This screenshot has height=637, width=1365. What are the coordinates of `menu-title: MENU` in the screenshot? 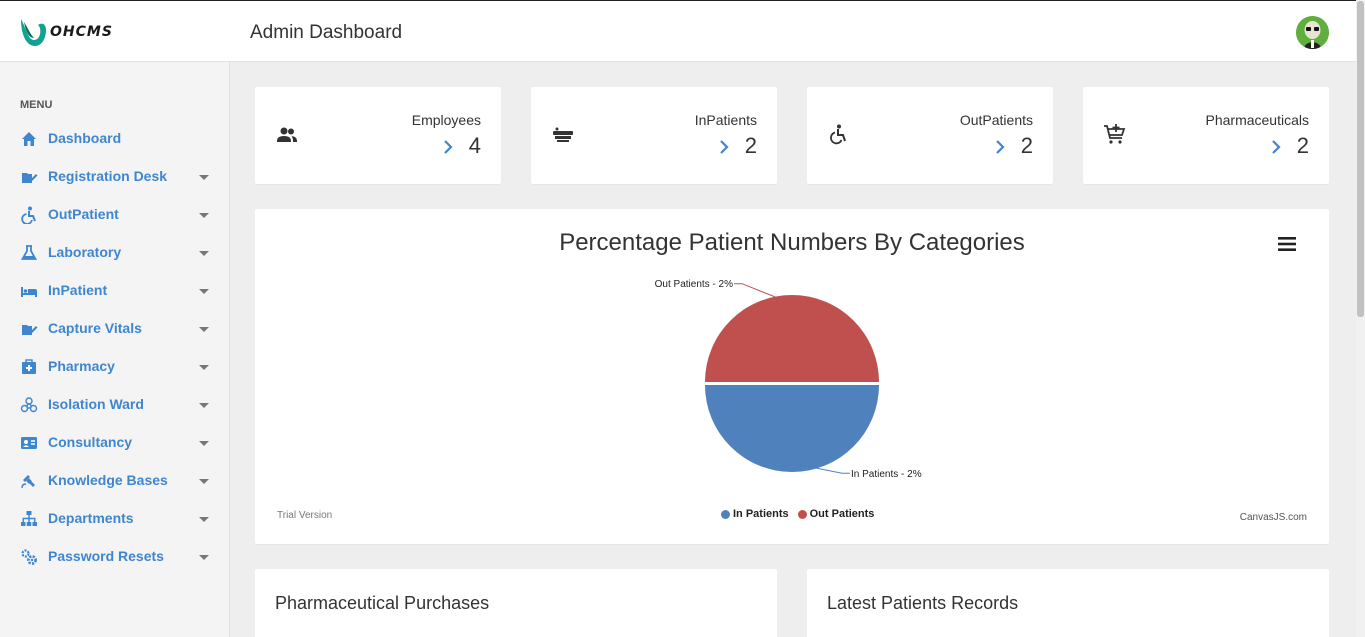 It's located at (36, 105).